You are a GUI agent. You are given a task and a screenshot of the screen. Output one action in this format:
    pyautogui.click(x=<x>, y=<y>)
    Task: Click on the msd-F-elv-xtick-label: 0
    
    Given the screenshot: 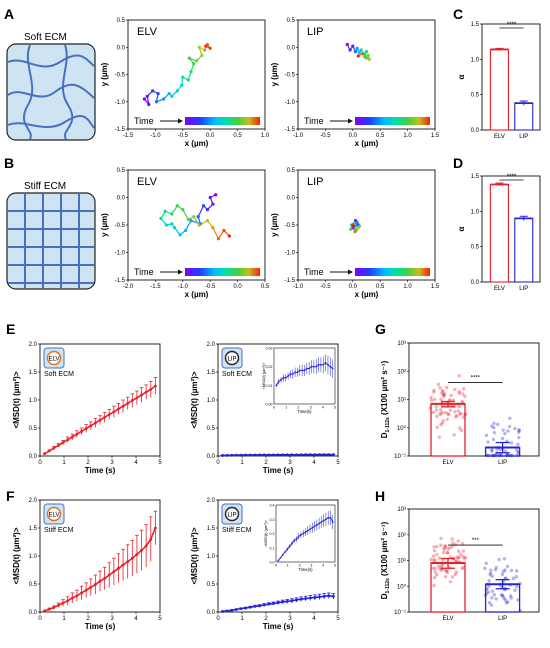 What is the action you would take?
    pyautogui.click(x=40, y=619)
    